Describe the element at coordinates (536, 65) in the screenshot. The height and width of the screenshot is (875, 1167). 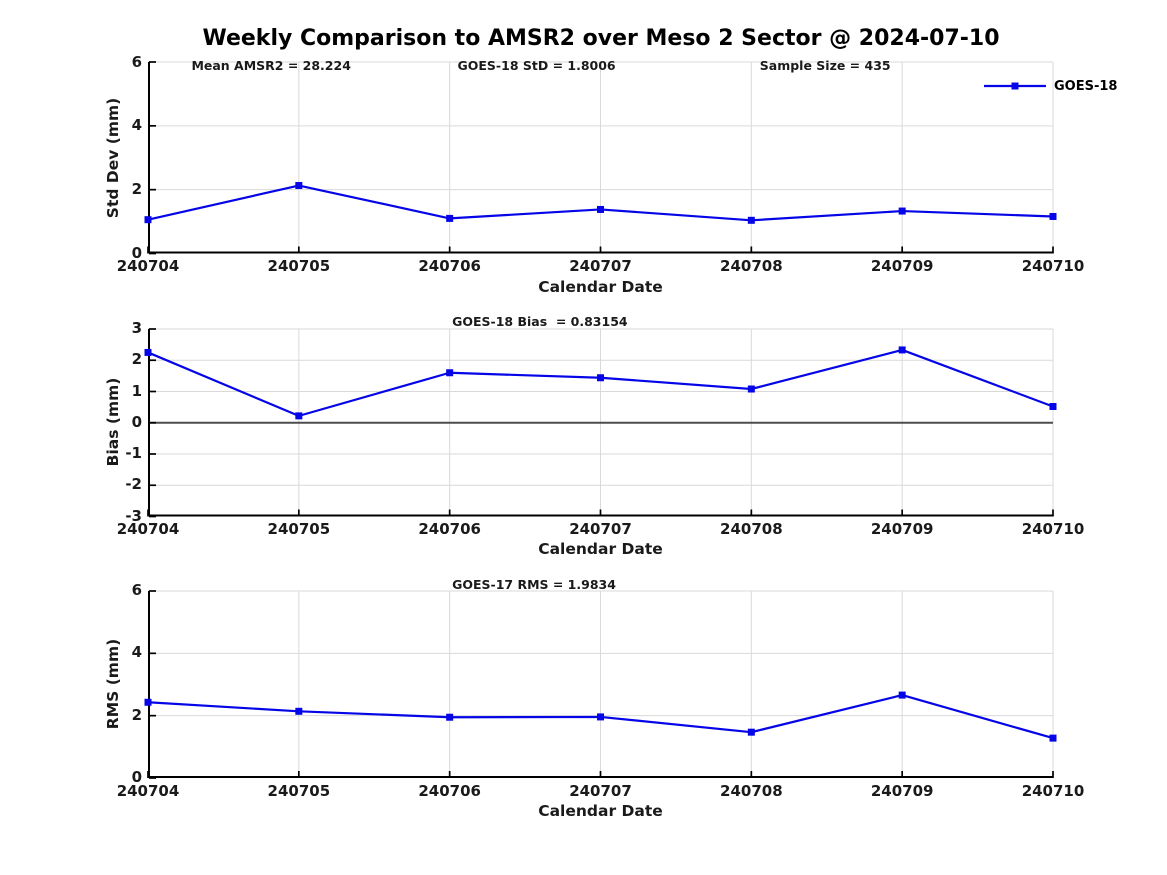
I see `plot-annotation: GOES-18 StD = 1.8006` at that location.